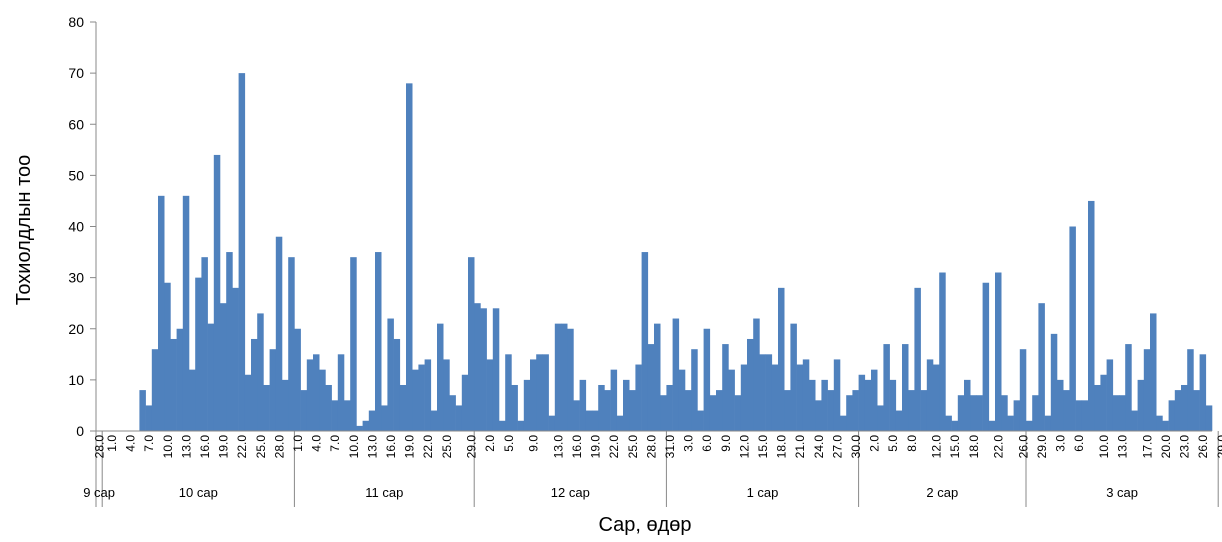 This screenshot has height=542, width=1222. Describe the element at coordinates (76, 278) in the screenshot. I see `y-tick-label: 30` at that location.